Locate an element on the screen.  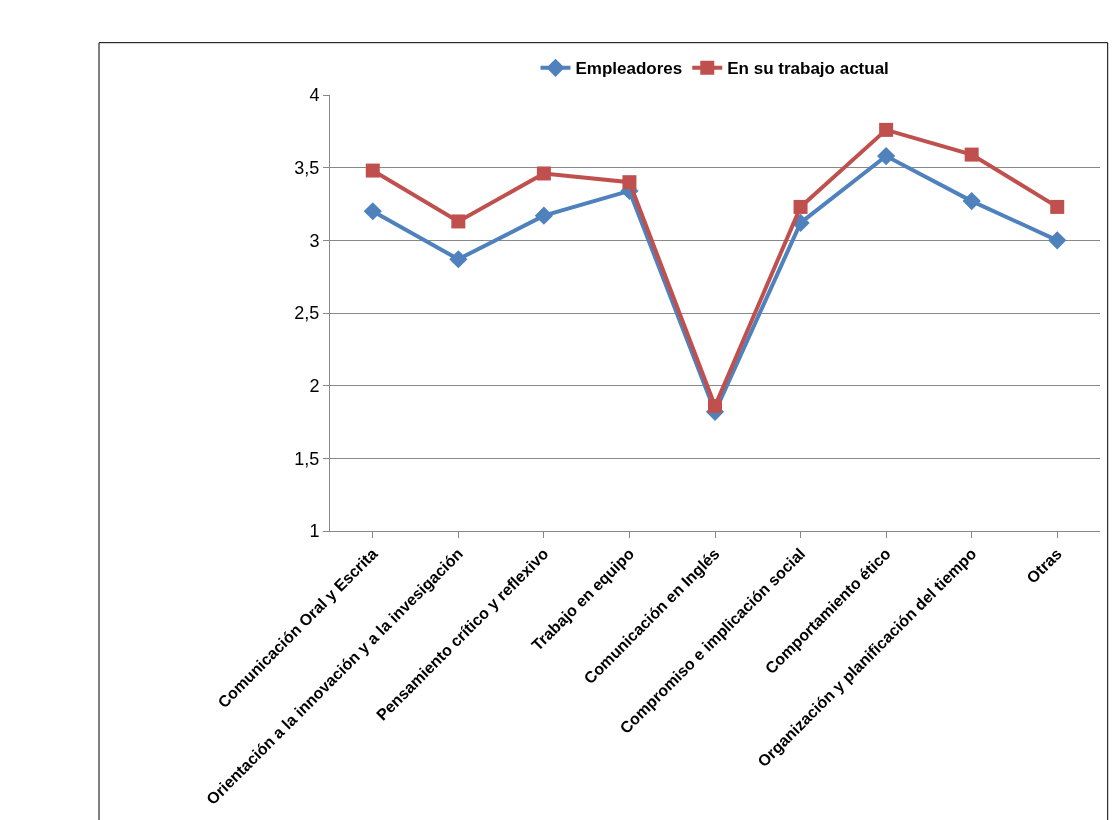
legend-label: Empleadores is located at coordinates (629, 69).